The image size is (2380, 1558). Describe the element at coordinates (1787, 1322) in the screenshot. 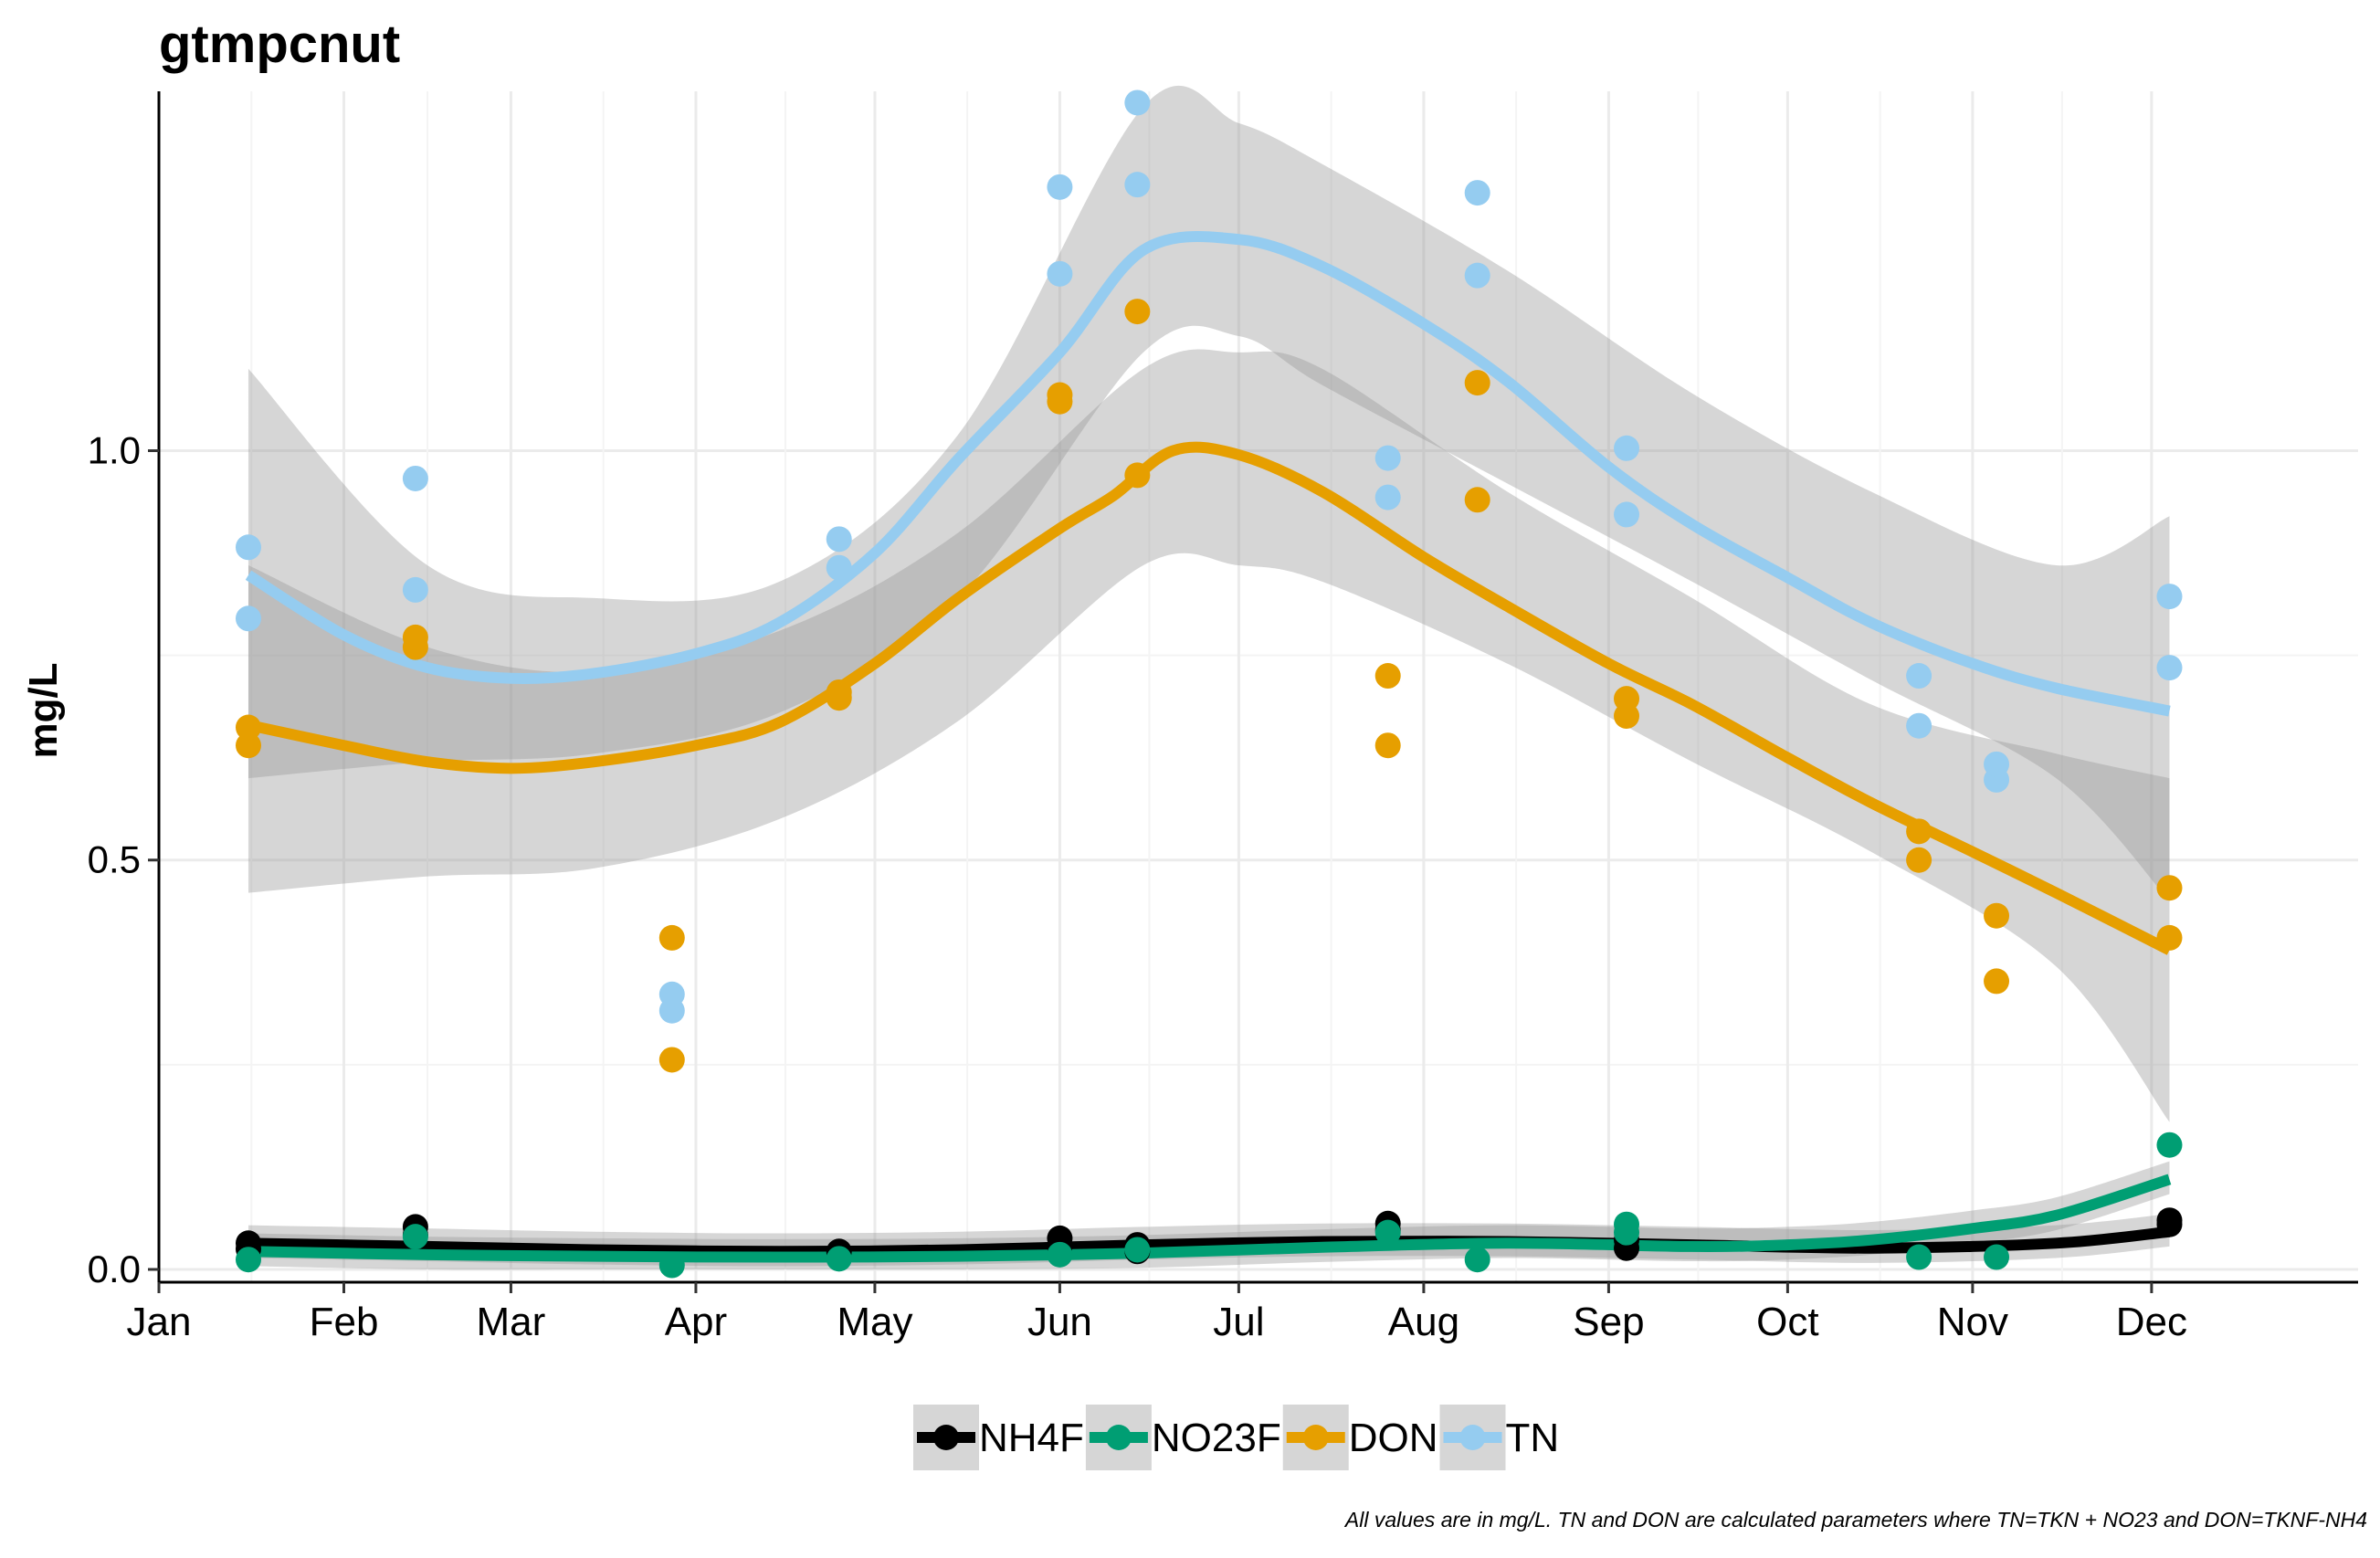

I see `x-tick-label-9: Oct` at that location.